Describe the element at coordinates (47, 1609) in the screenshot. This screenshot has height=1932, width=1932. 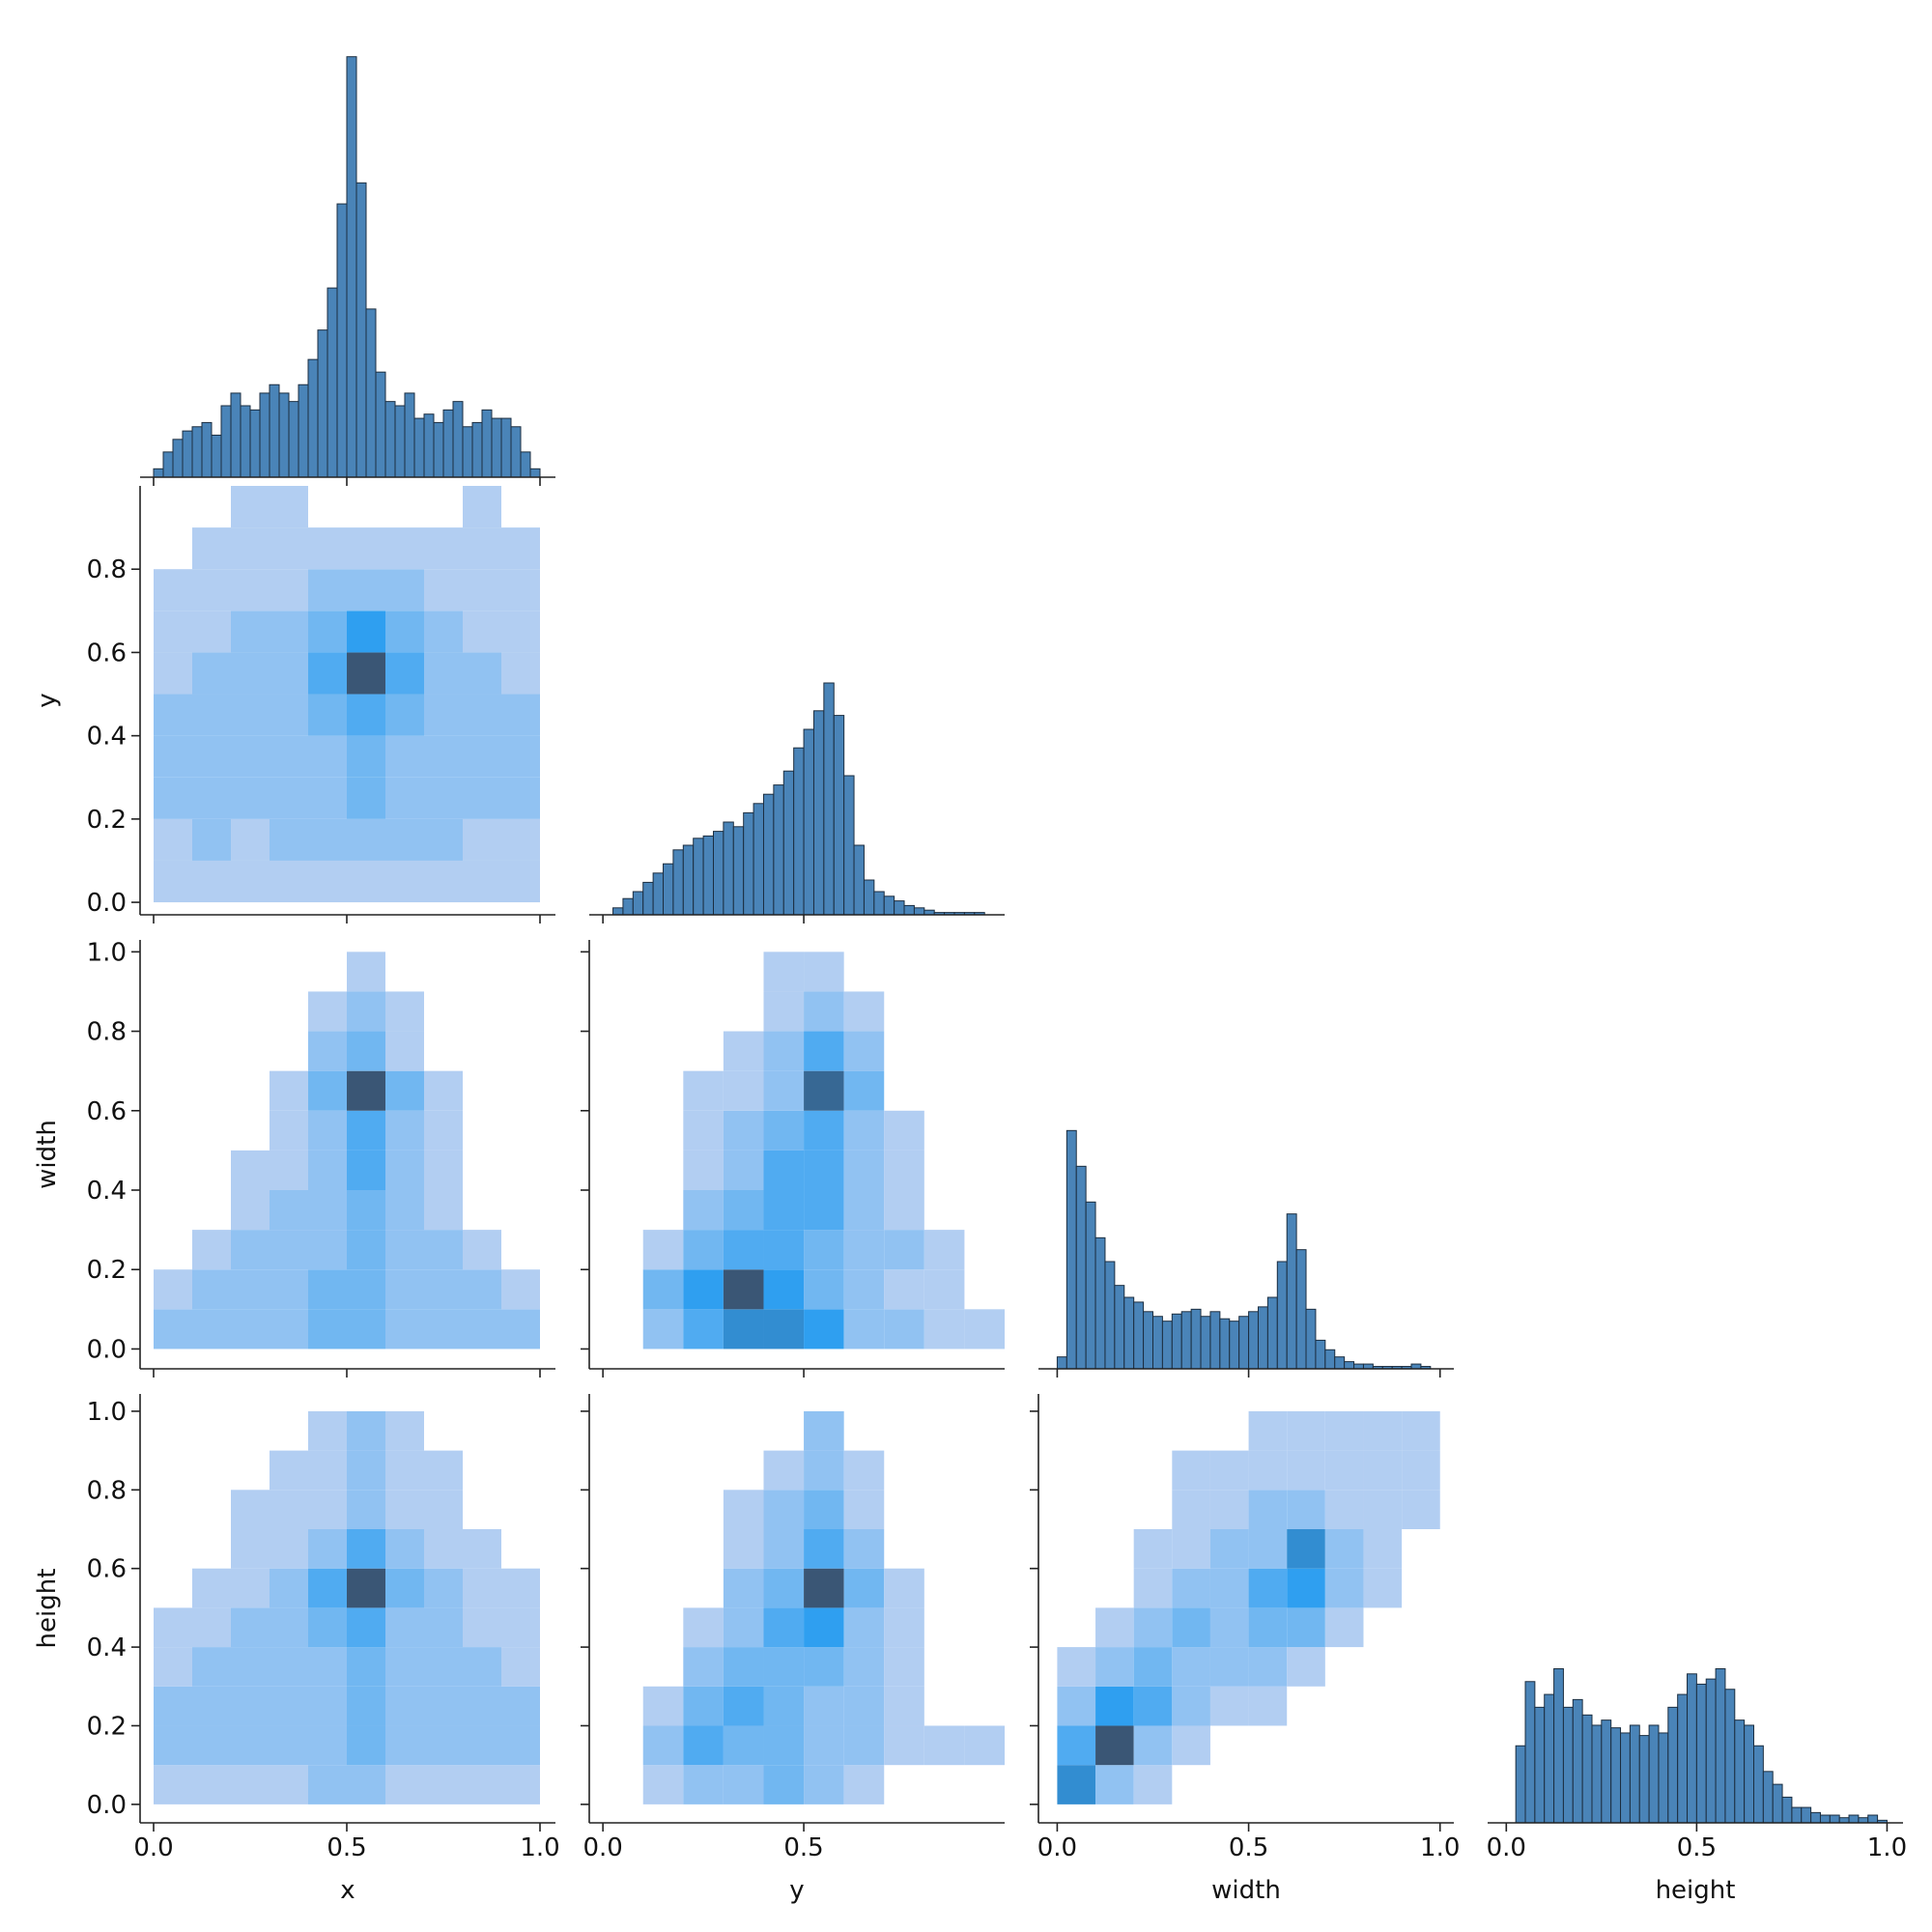
I see `y-axis-label: height` at that location.